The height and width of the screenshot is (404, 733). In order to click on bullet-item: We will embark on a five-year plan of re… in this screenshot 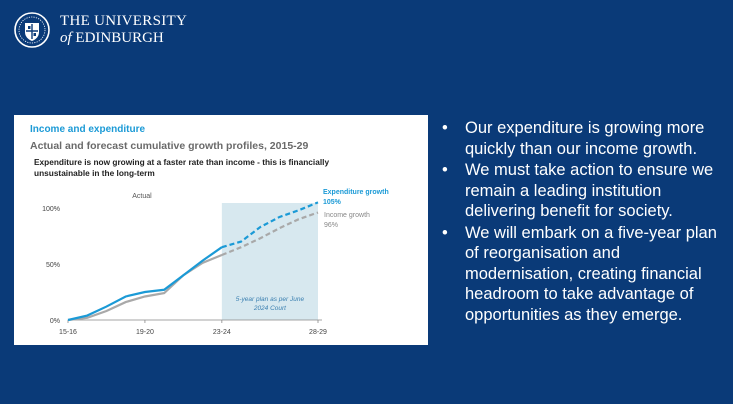, I will do `click(581, 274)`.